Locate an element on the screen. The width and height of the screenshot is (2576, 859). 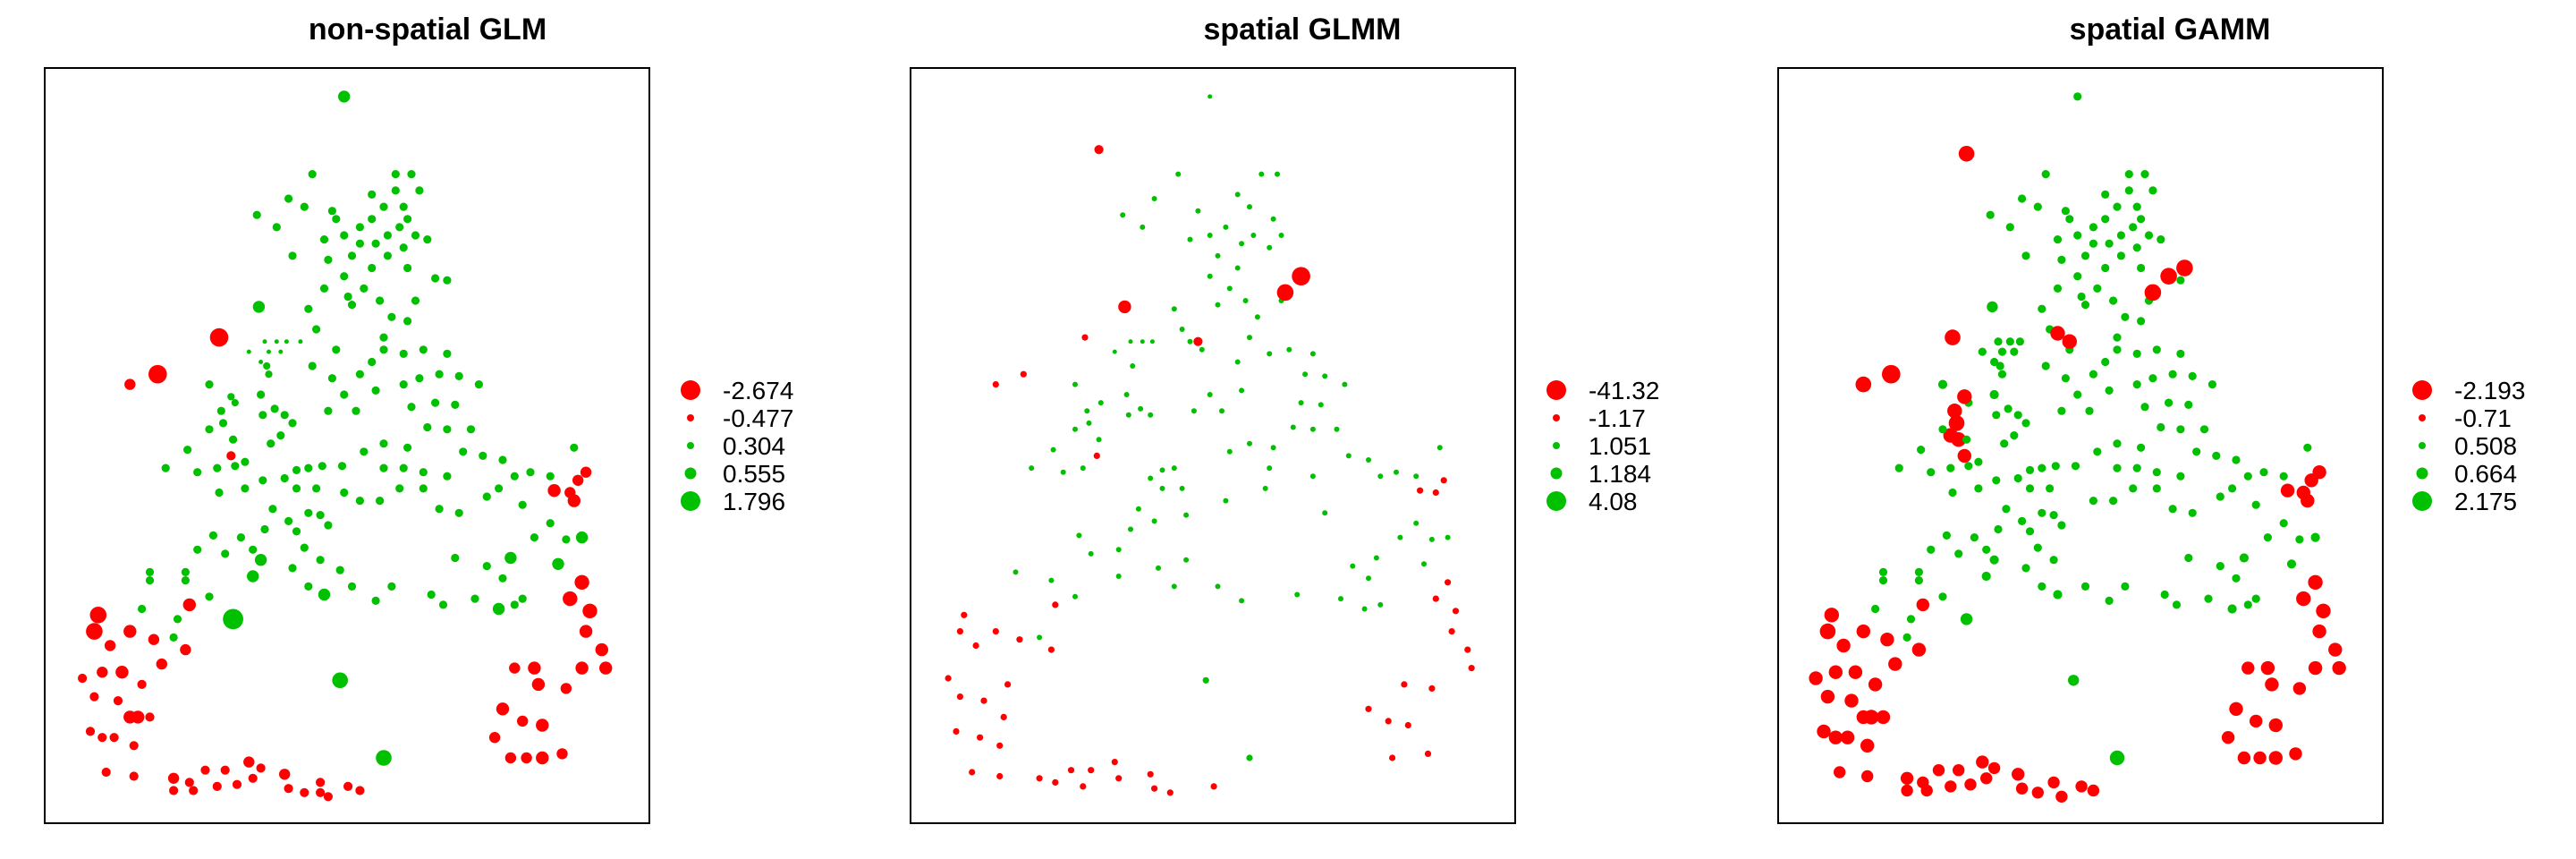
legend-label: 1.796 is located at coordinates (754, 501).